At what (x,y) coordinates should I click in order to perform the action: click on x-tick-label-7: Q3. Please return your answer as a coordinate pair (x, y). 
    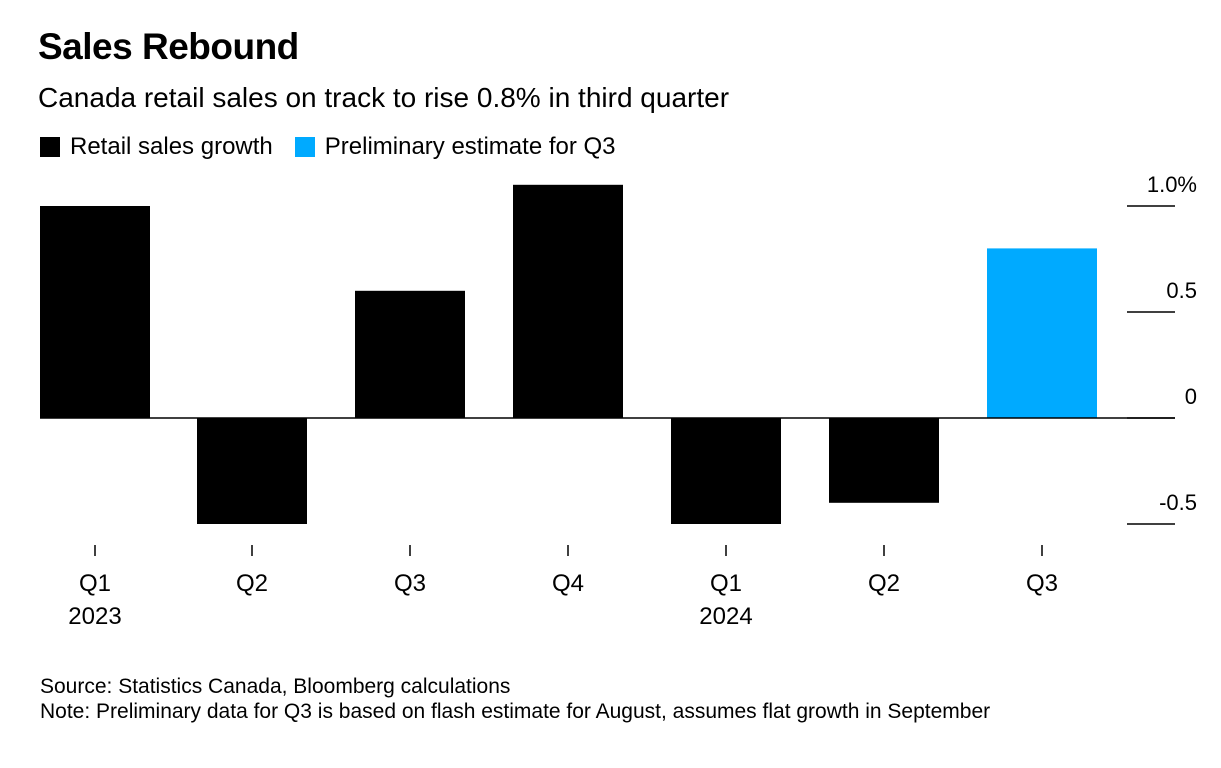
    Looking at the image, I should click on (1042, 583).